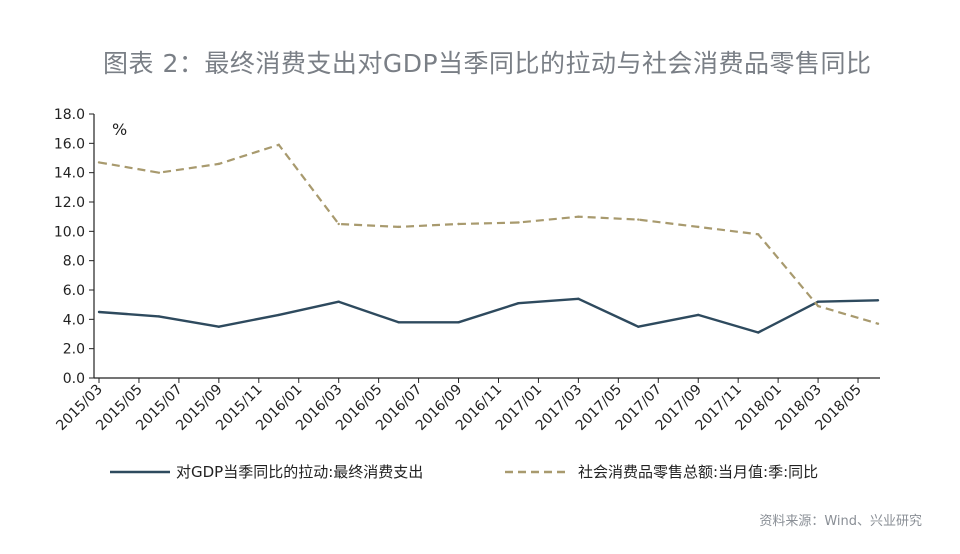 The height and width of the screenshot is (554, 960). I want to click on y-tick-label: 4.0, so click(74, 320).